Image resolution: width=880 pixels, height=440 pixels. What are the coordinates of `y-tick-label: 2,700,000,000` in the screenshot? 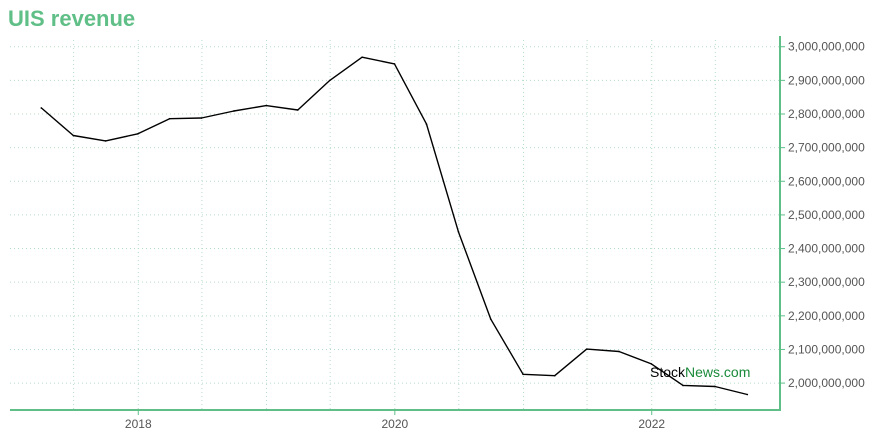 It's located at (826, 148).